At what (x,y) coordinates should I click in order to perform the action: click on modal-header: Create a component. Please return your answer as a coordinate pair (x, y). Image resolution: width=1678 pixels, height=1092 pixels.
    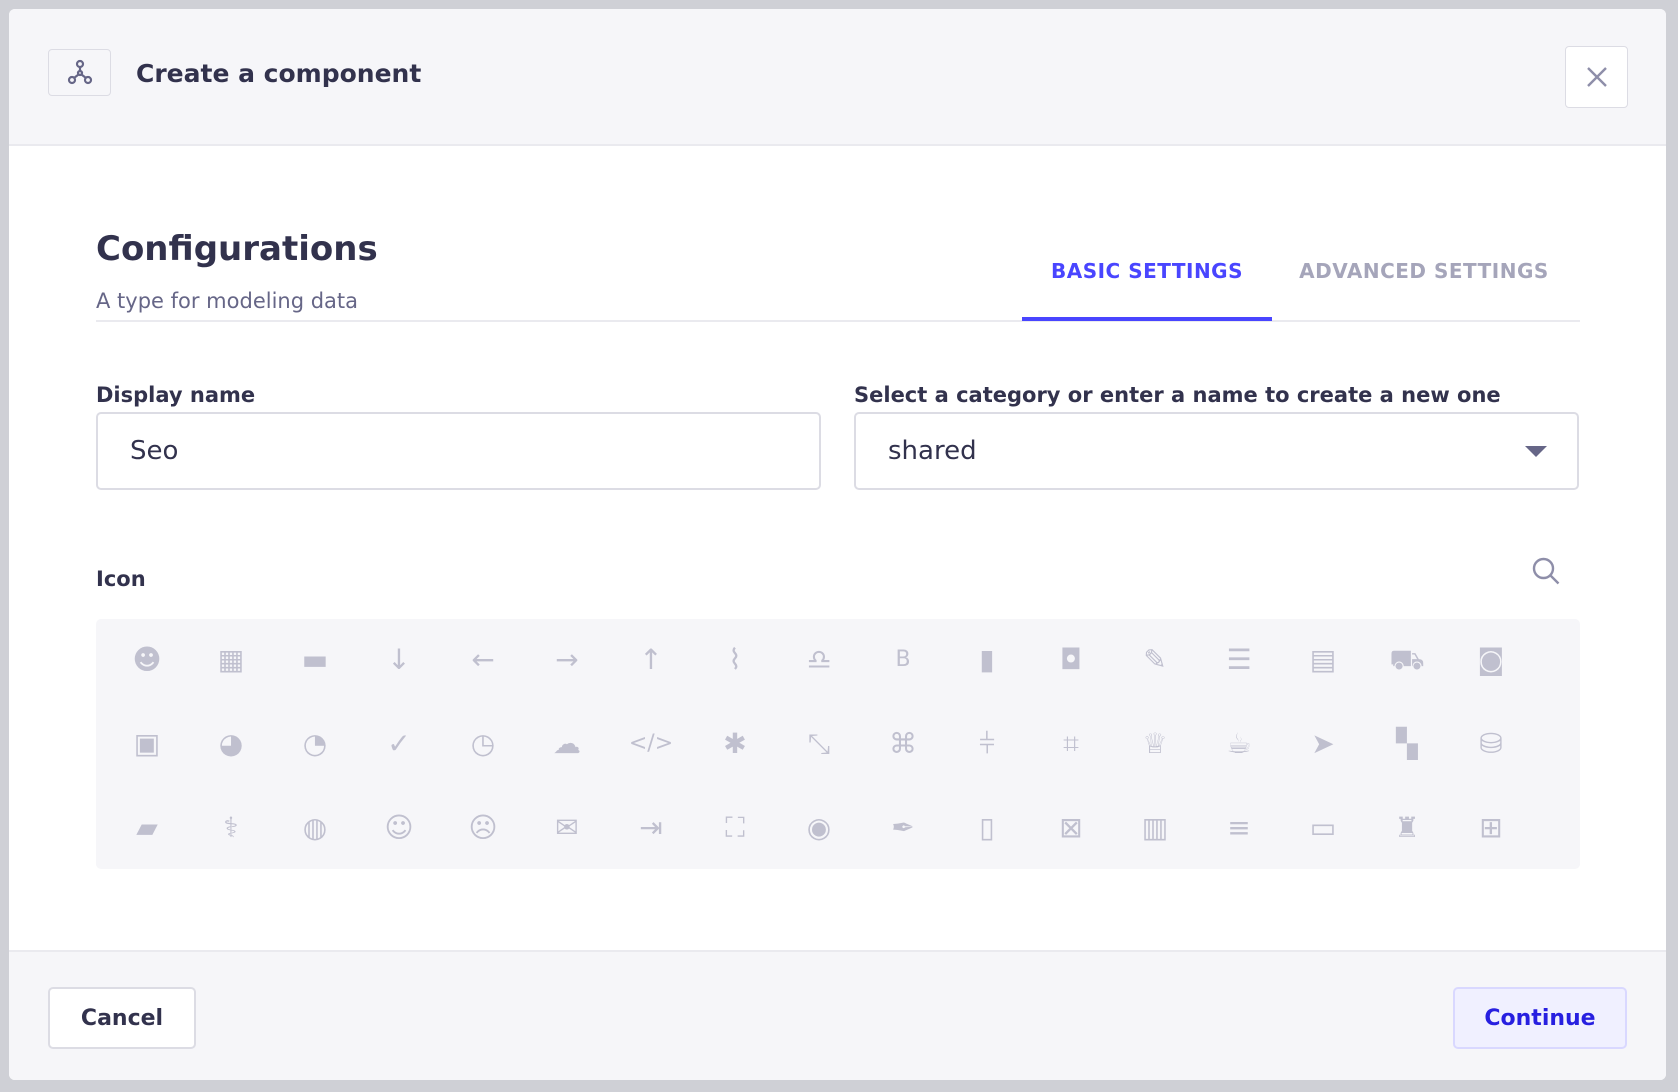
    Looking at the image, I should click on (837, 77).